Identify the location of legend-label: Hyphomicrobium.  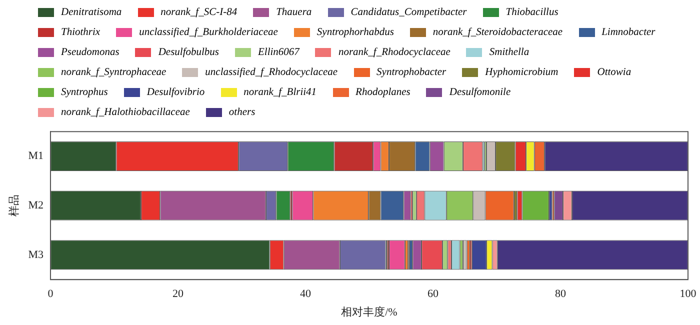
(521, 72).